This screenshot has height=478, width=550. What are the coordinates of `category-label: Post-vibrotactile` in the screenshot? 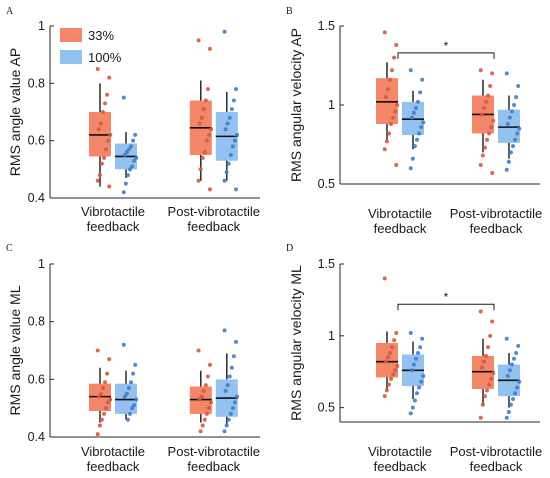 It's located at (496, 213).